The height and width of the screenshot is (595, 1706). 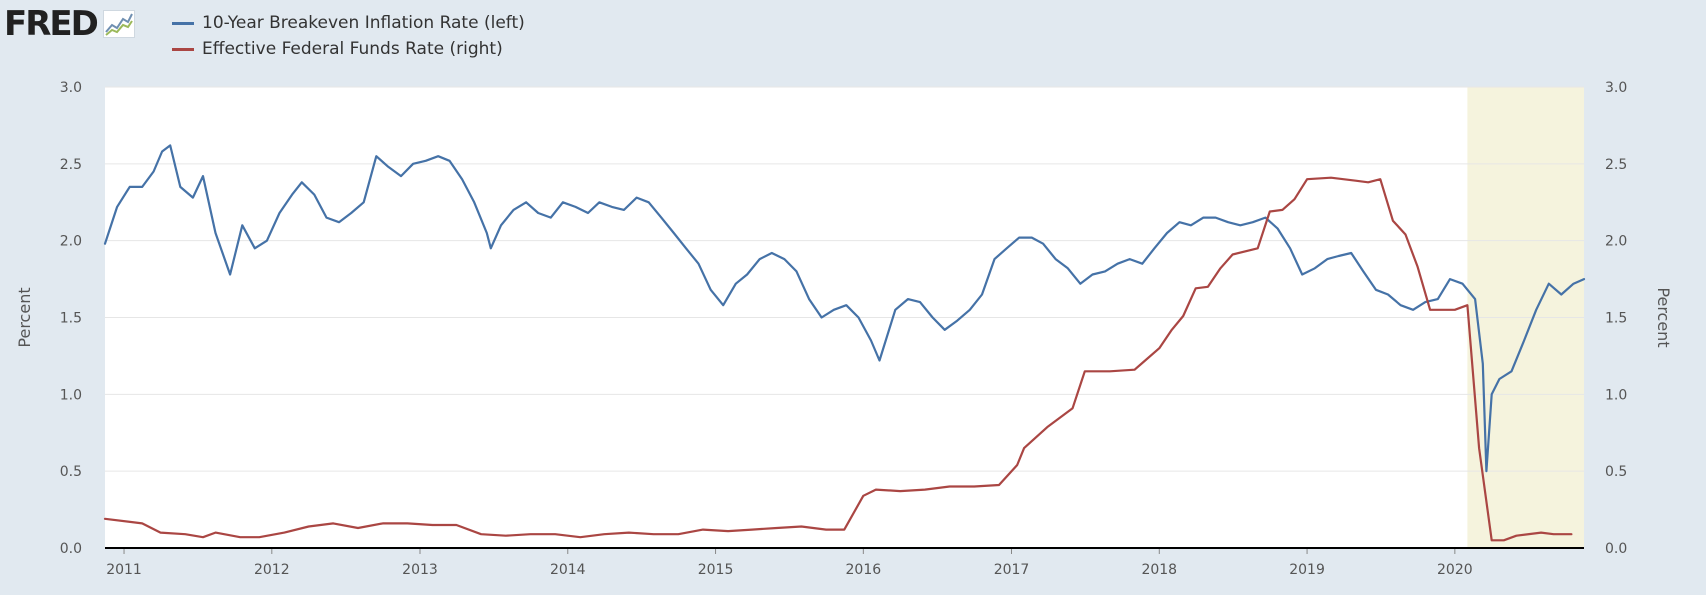 I want to click on legend-label-breakeven: 10-Year Breakeven Inflation Rate (left), so click(x=363, y=23).